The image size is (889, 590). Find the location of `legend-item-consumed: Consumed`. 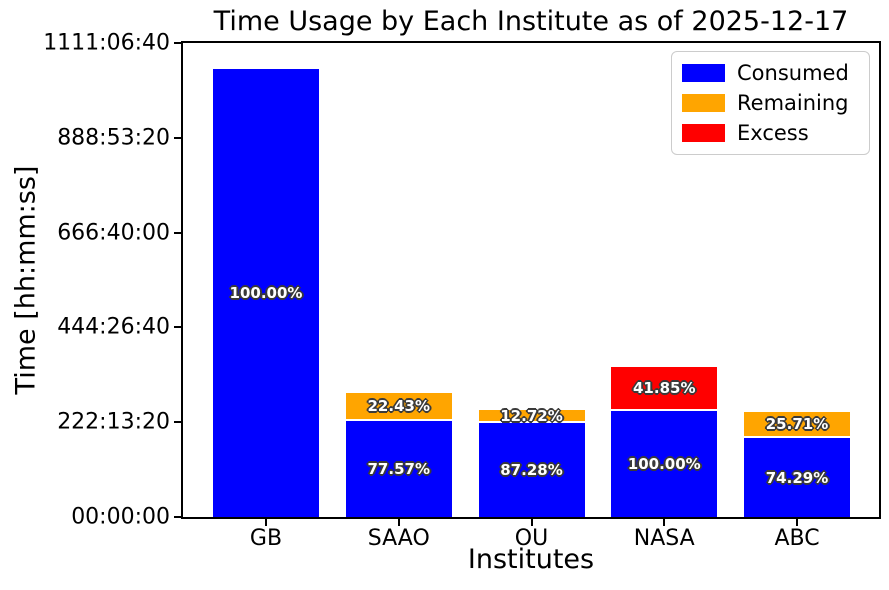

legend-item-consumed: Consumed is located at coordinates (770, 73).